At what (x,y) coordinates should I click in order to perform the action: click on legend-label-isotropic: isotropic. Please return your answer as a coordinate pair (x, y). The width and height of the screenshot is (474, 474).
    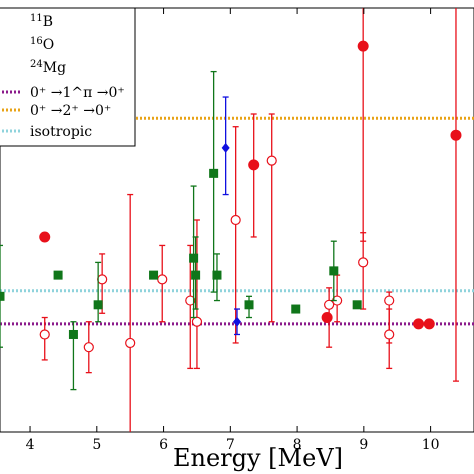
    Looking at the image, I should click on (61, 132).